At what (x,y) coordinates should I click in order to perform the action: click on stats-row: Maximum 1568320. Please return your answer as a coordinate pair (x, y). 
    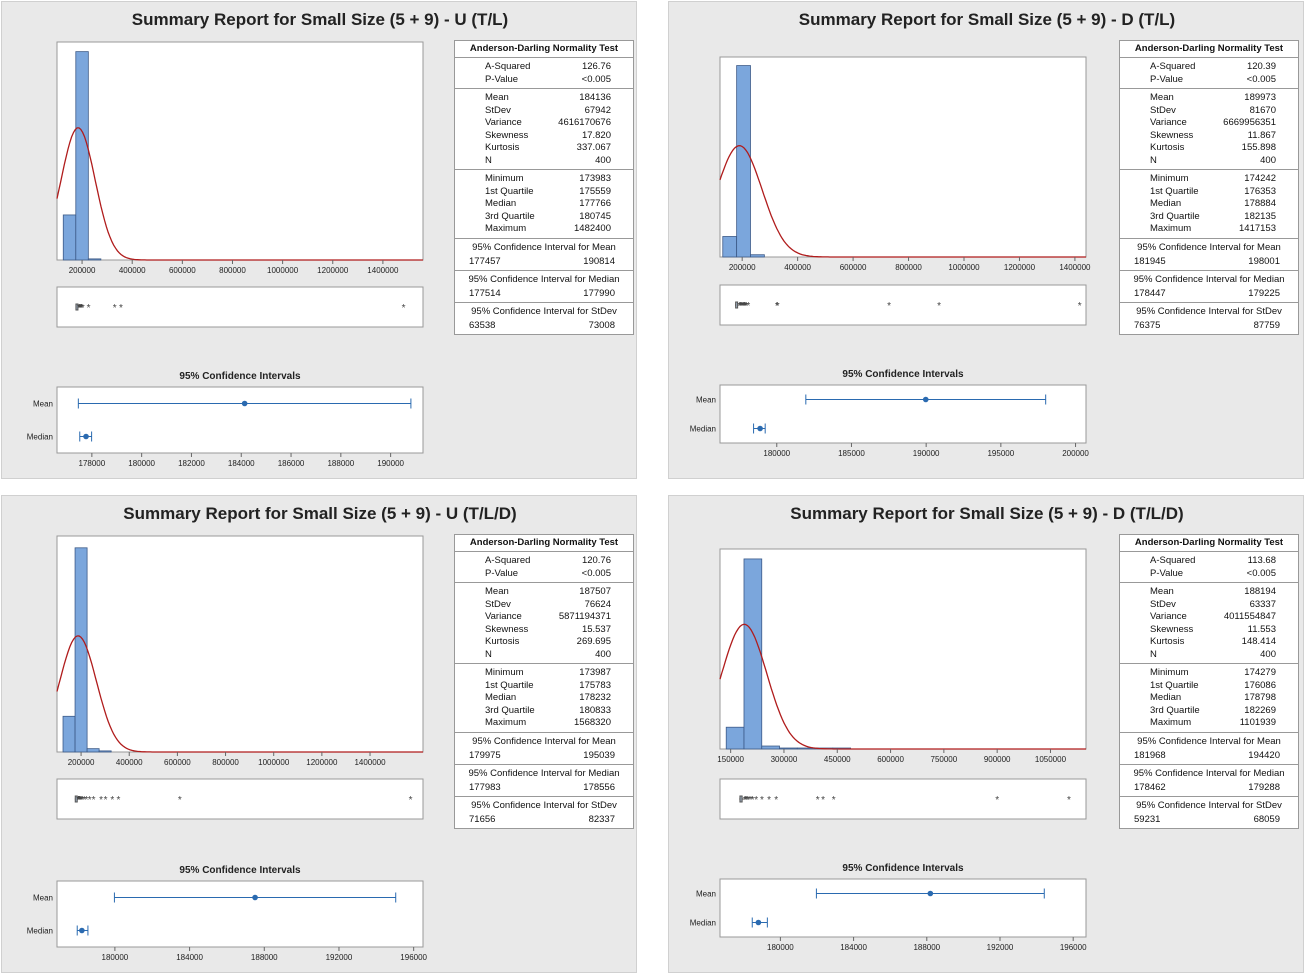
    Looking at the image, I should click on (544, 723).